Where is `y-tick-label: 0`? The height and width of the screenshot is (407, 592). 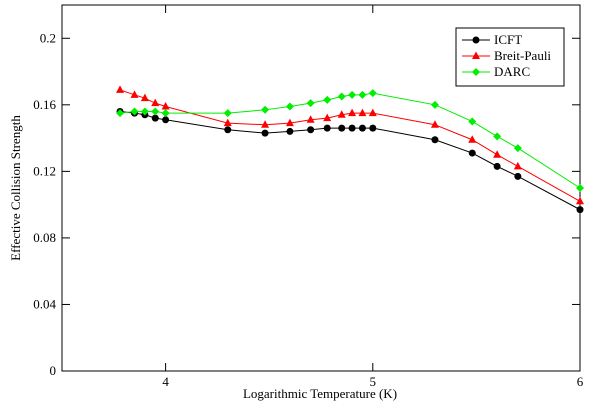 y-tick-label: 0 is located at coordinates (53, 370).